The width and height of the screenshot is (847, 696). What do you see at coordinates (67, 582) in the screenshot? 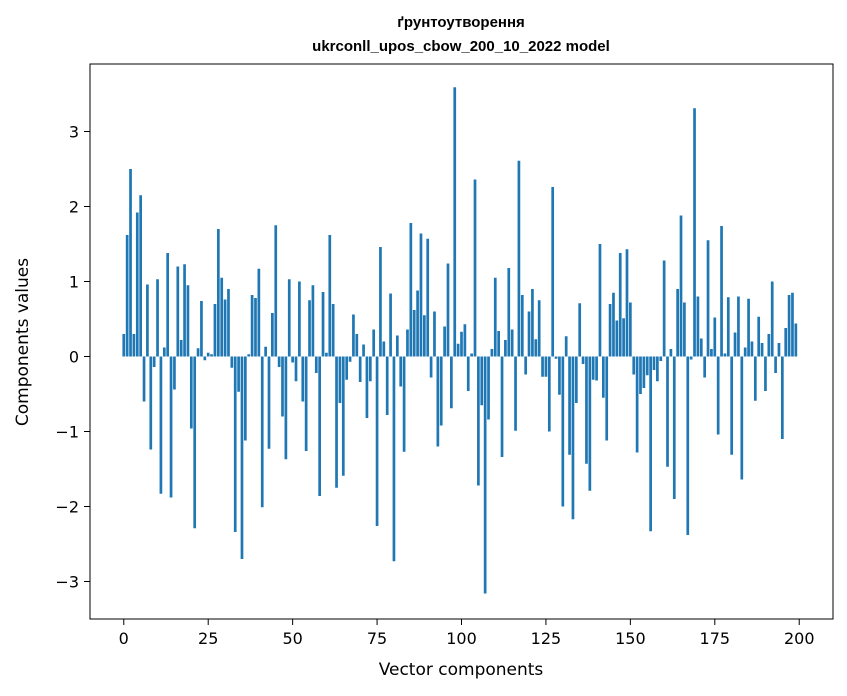
I see `y-tick-label: −3` at bounding box center [67, 582].